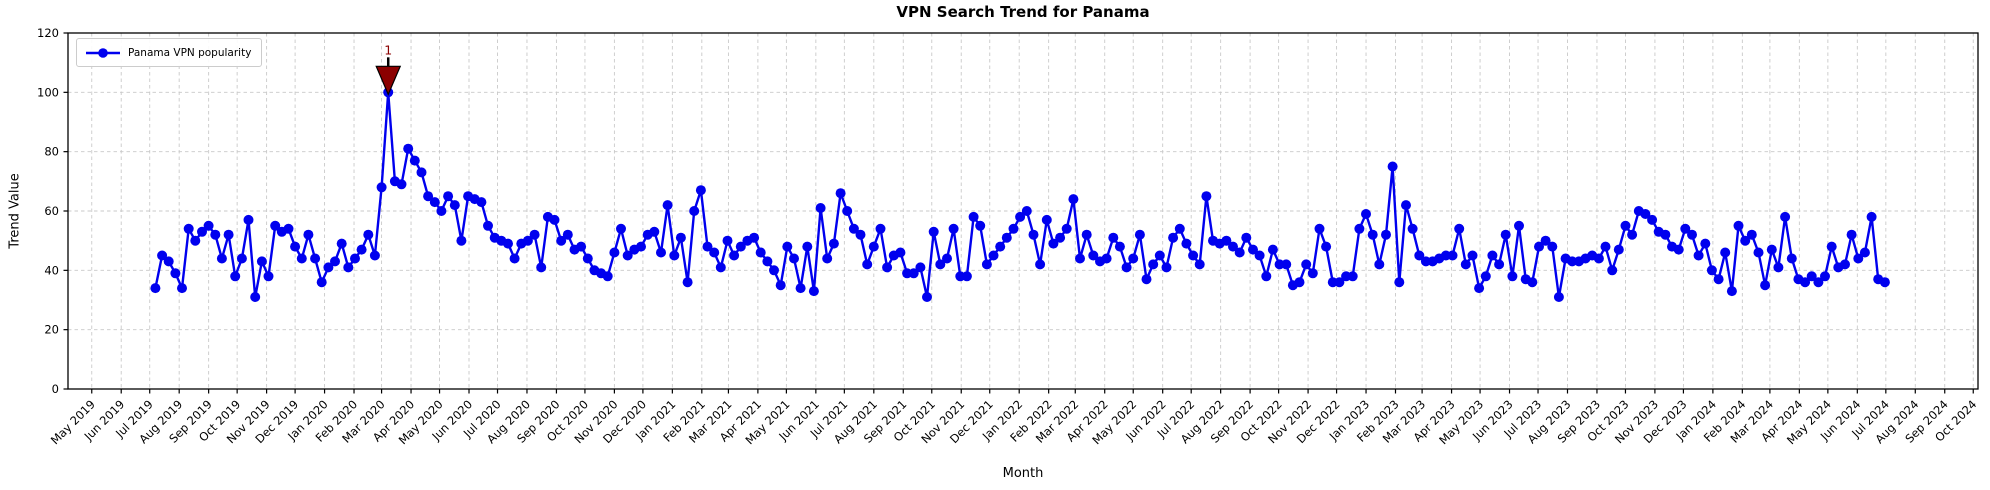  I want to click on y-tick-label: 60, so click(51, 211).